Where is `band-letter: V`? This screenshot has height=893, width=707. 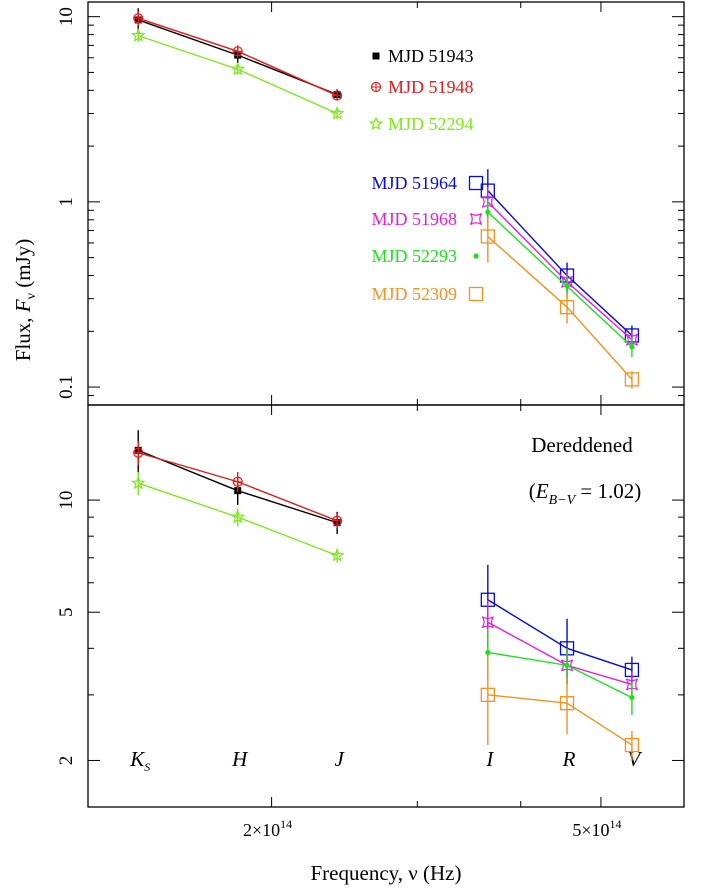
band-letter: V is located at coordinates (634, 759).